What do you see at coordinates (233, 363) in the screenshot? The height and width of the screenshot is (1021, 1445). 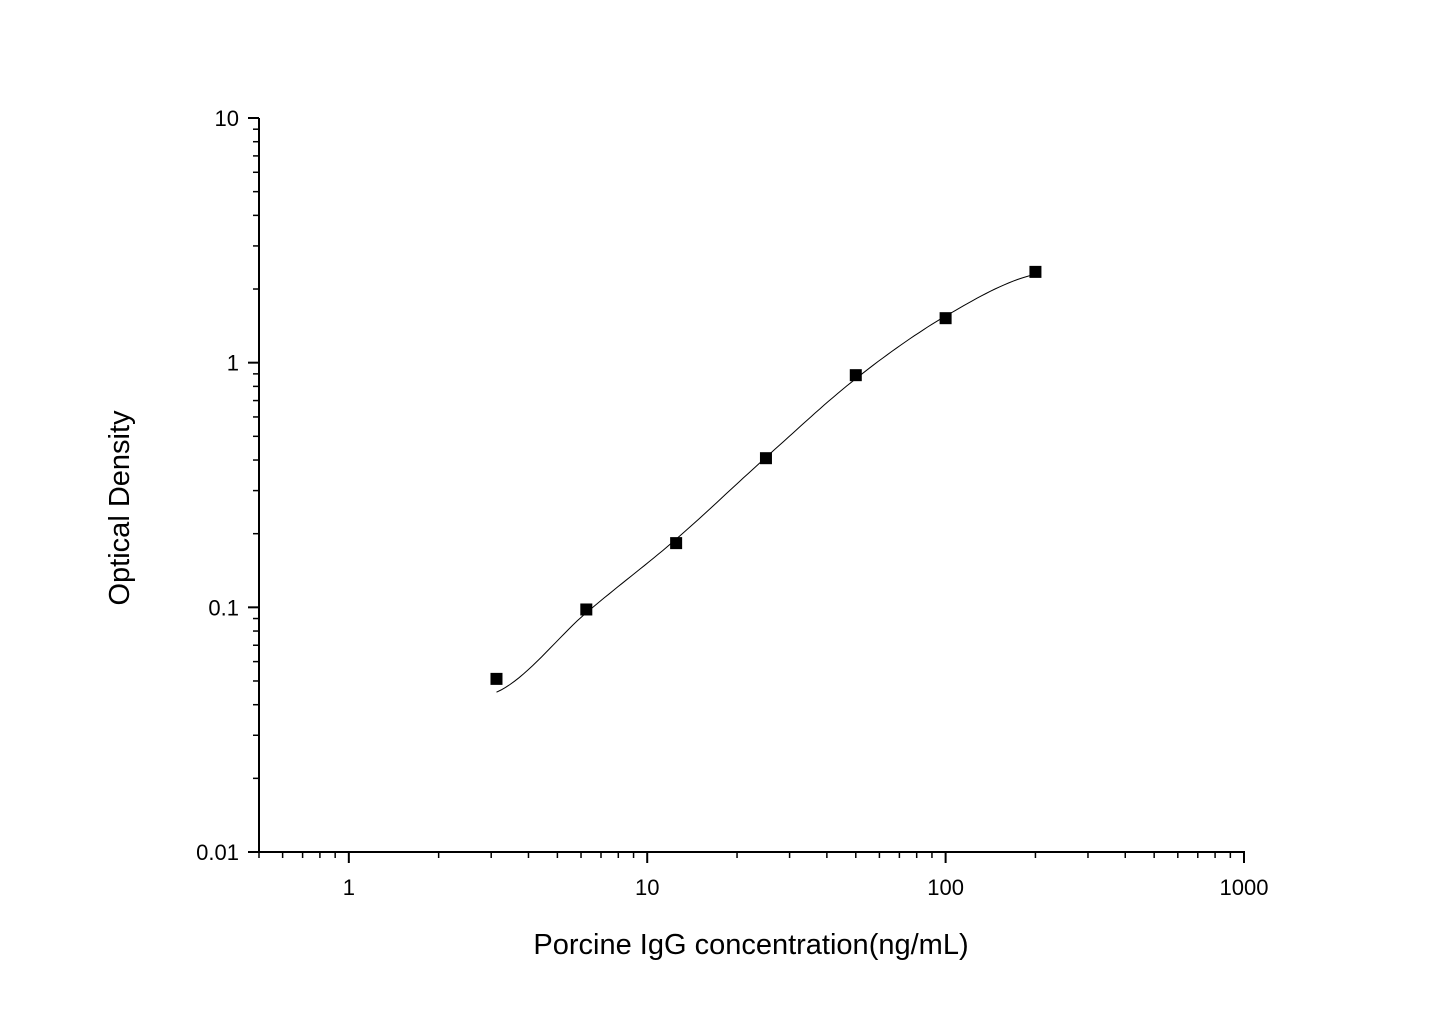 I see `y-tick-label: 1` at bounding box center [233, 363].